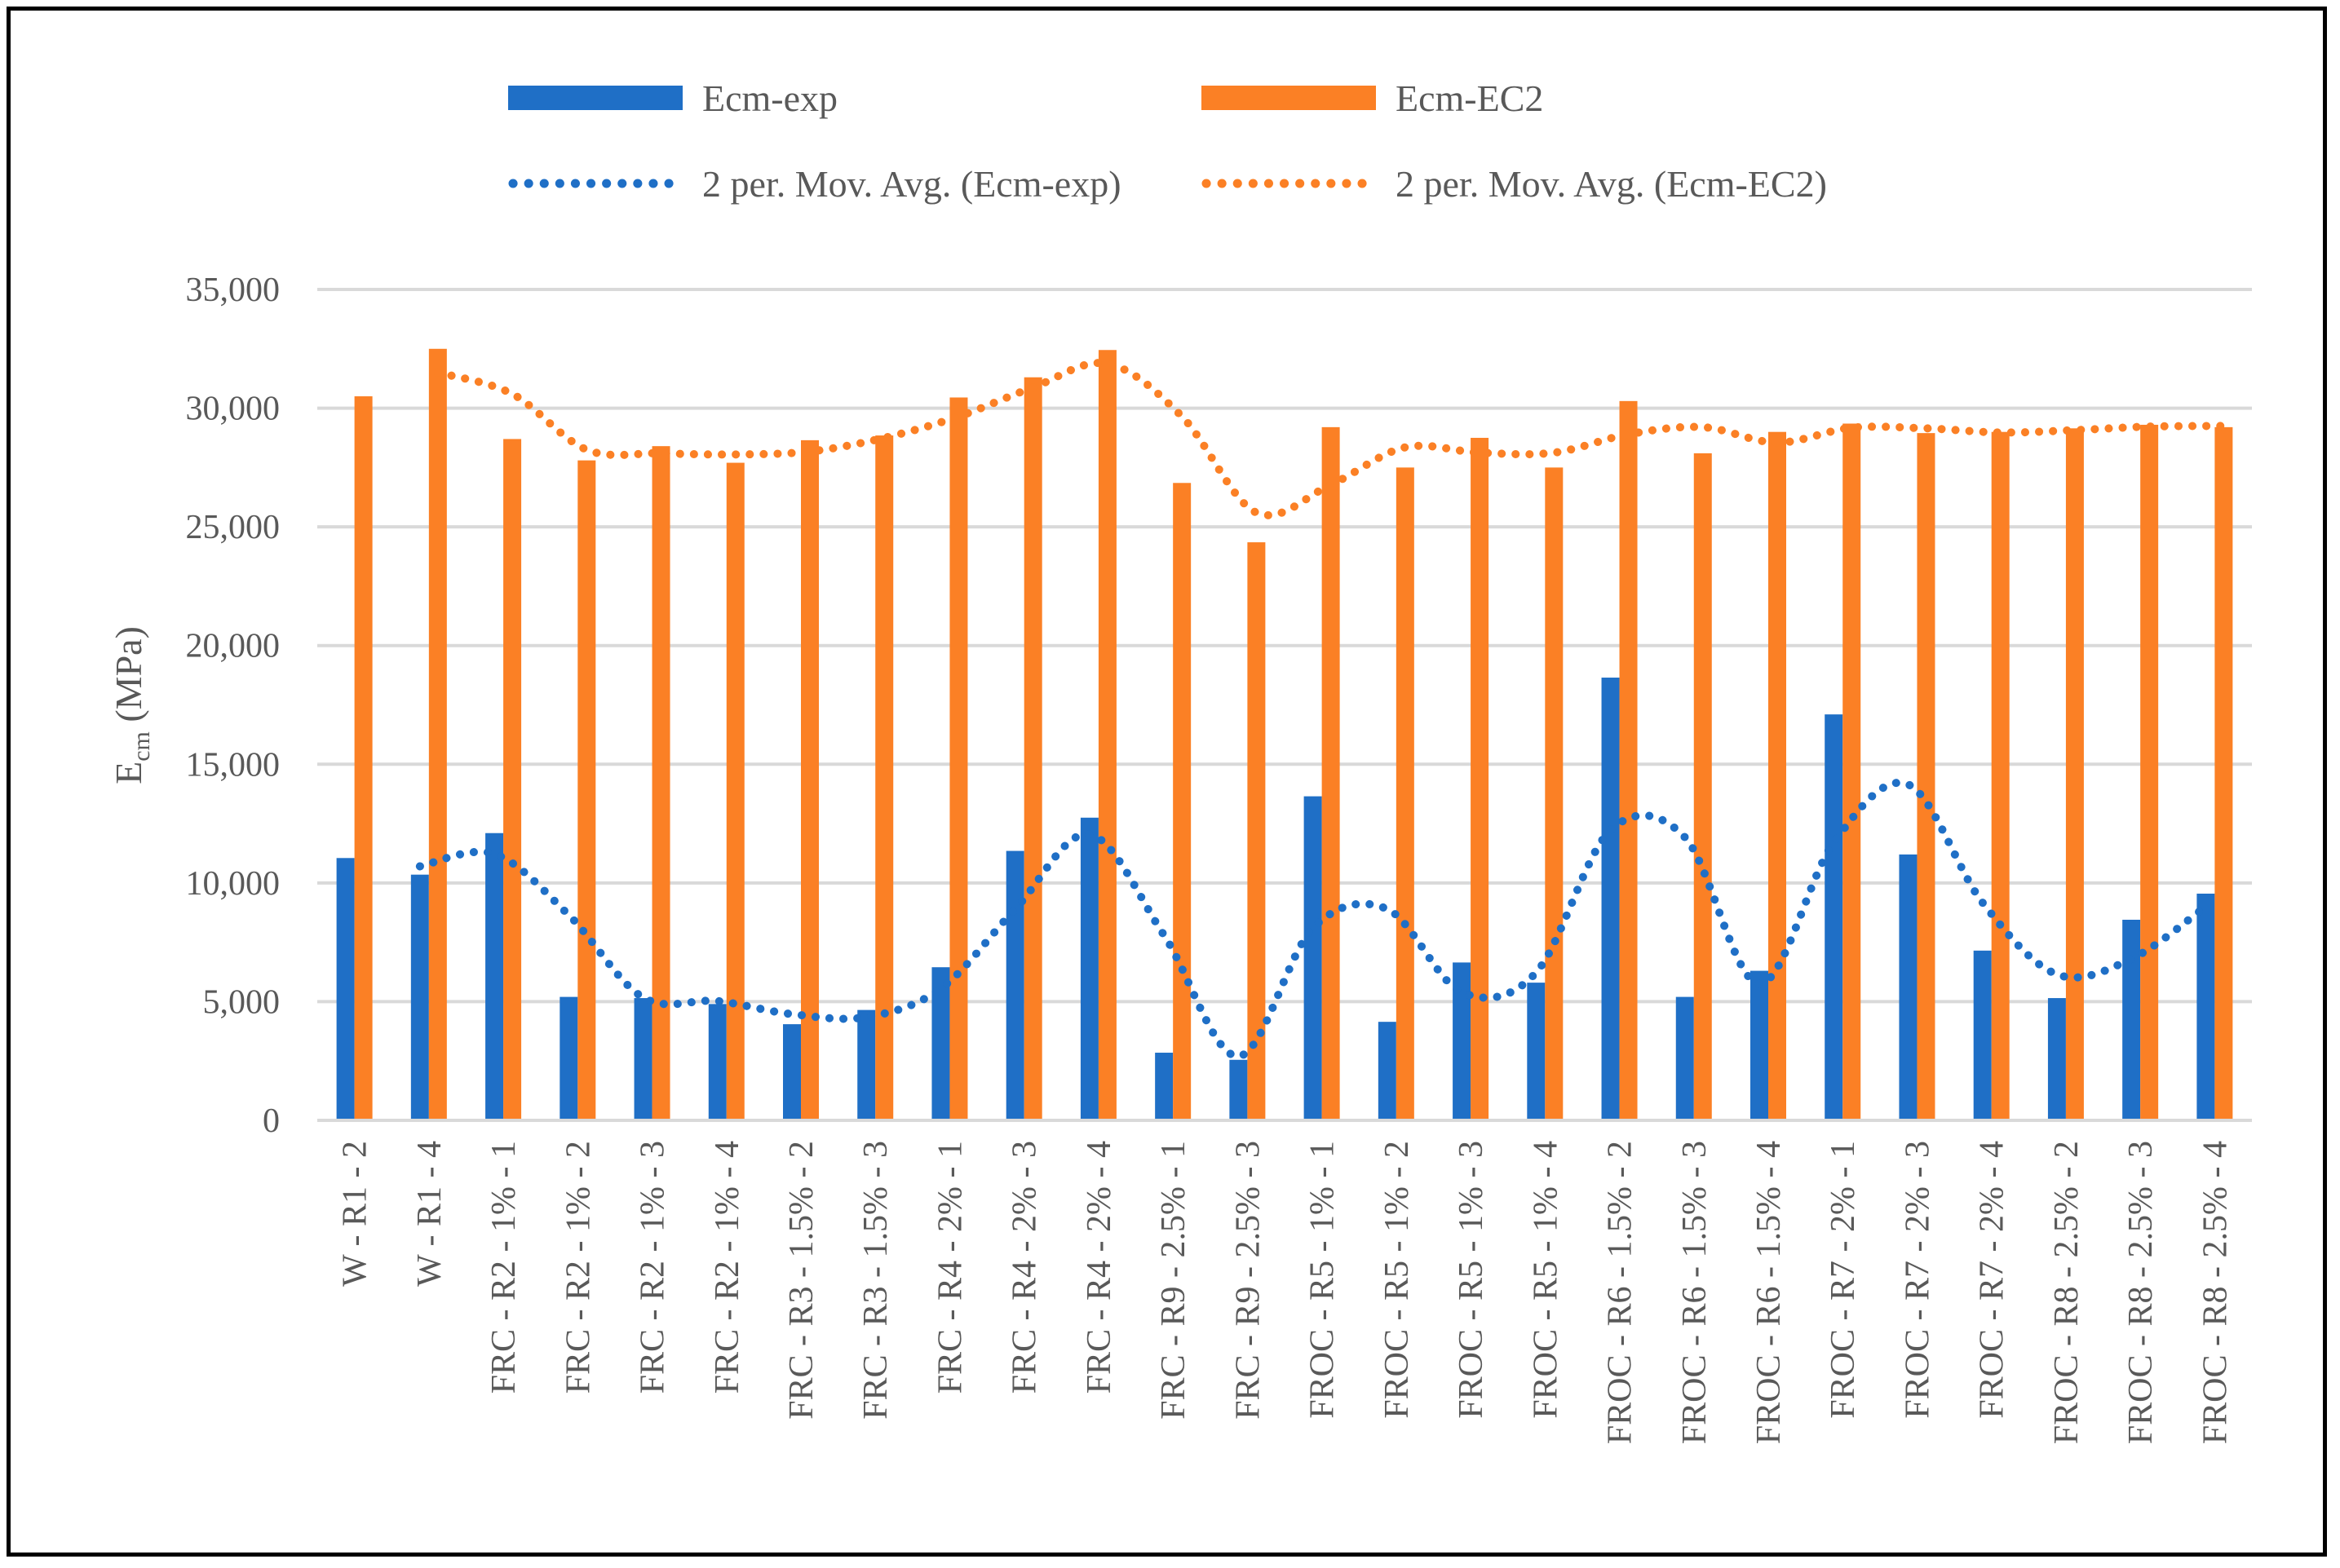 This screenshot has height=1568, width=2340. What do you see at coordinates (802, 1280) in the screenshot?
I see `x-tick-label: FRC - R3 - 1.5% - 2` at bounding box center [802, 1280].